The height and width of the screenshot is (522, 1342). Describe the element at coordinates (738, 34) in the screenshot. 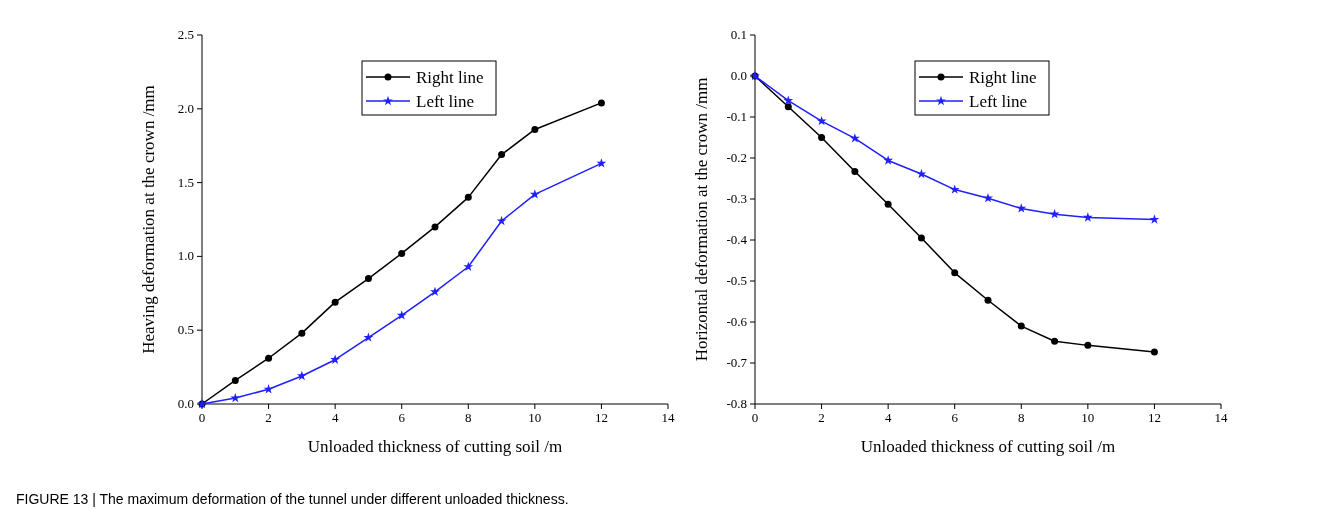

I see `y-tick-label: 0.1` at that location.